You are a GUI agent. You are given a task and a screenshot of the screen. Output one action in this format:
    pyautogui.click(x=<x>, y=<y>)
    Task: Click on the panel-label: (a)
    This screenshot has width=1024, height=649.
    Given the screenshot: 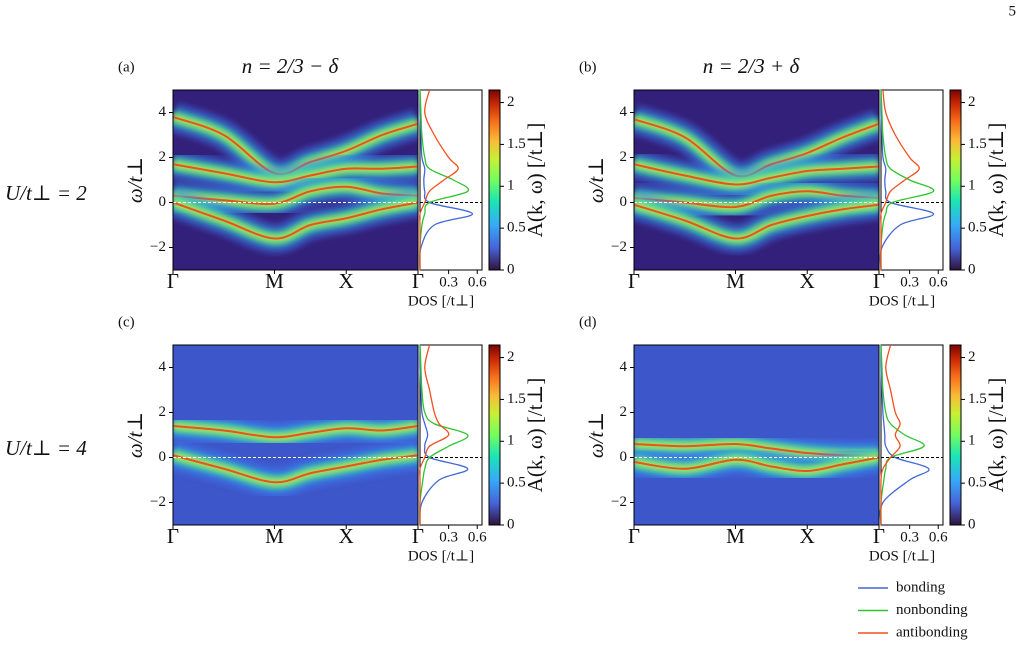 What is the action you would take?
    pyautogui.click(x=126, y=67)
    